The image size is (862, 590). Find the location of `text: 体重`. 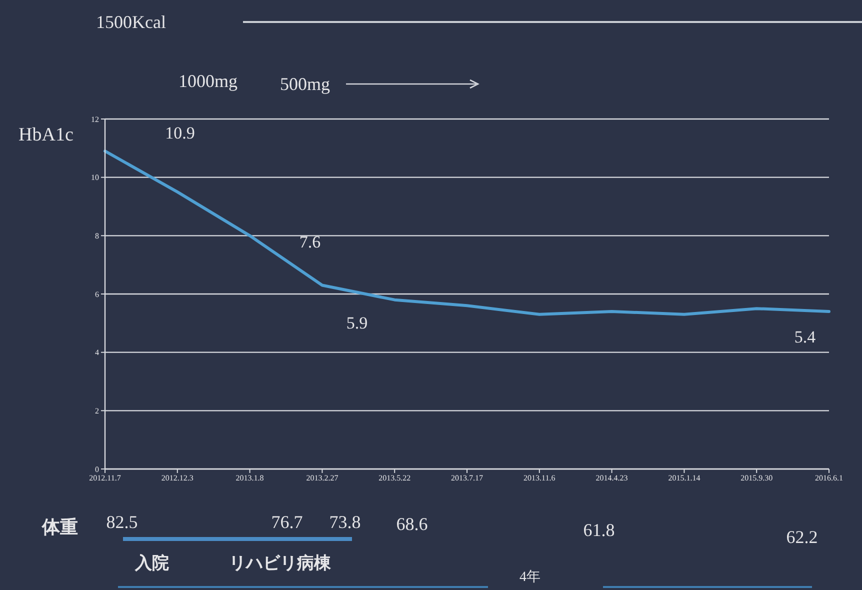

text: 体重 is located at coordinates (60, 527).